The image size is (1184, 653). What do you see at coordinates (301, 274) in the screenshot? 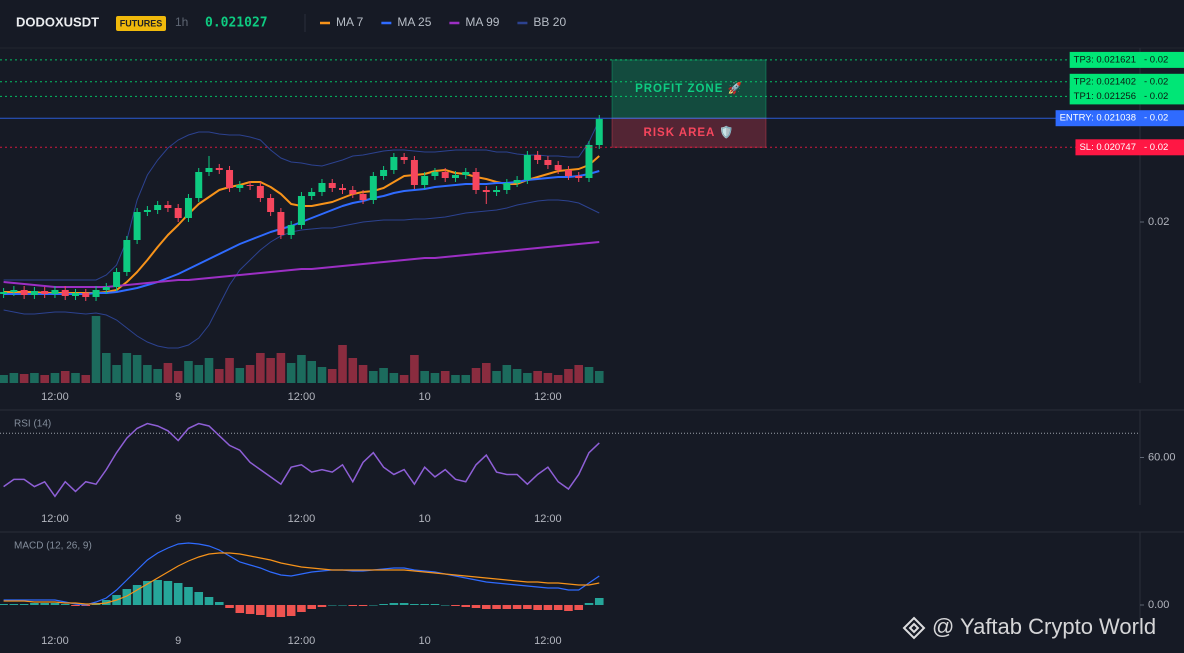
I see `bb-lower` at bounding box center [301, 274].